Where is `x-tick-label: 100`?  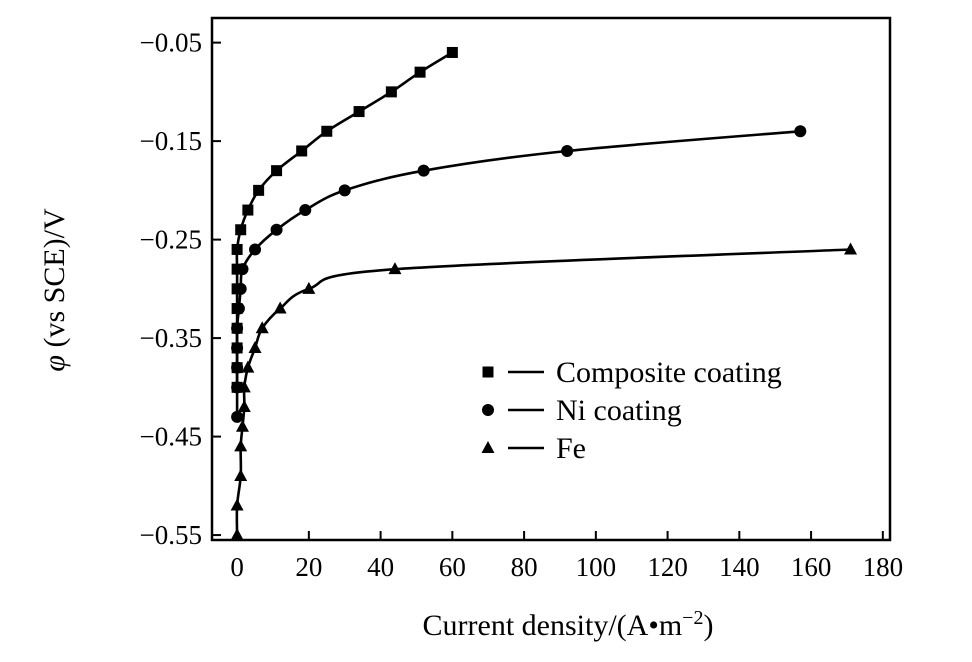 x-tick-label: 100 is located at coordinates (596, 567).